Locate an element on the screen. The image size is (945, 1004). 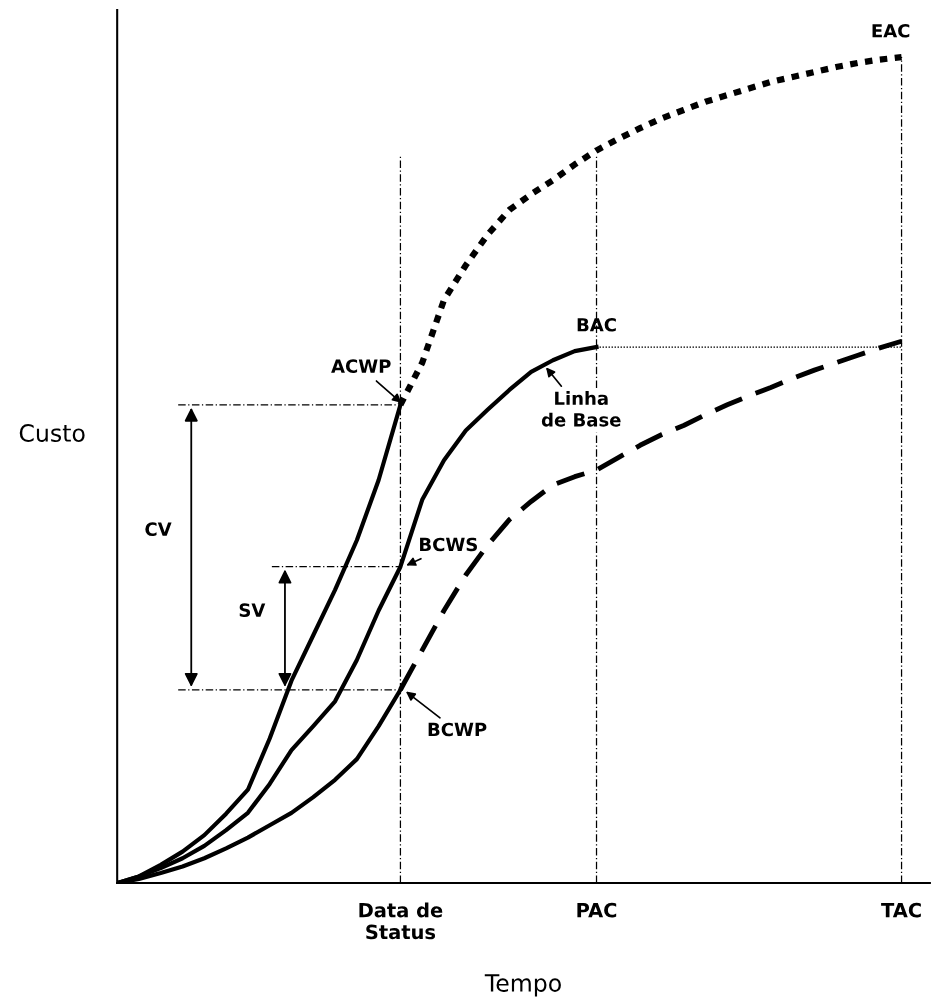
annotation: EAC is located at coordinates (891, 30).